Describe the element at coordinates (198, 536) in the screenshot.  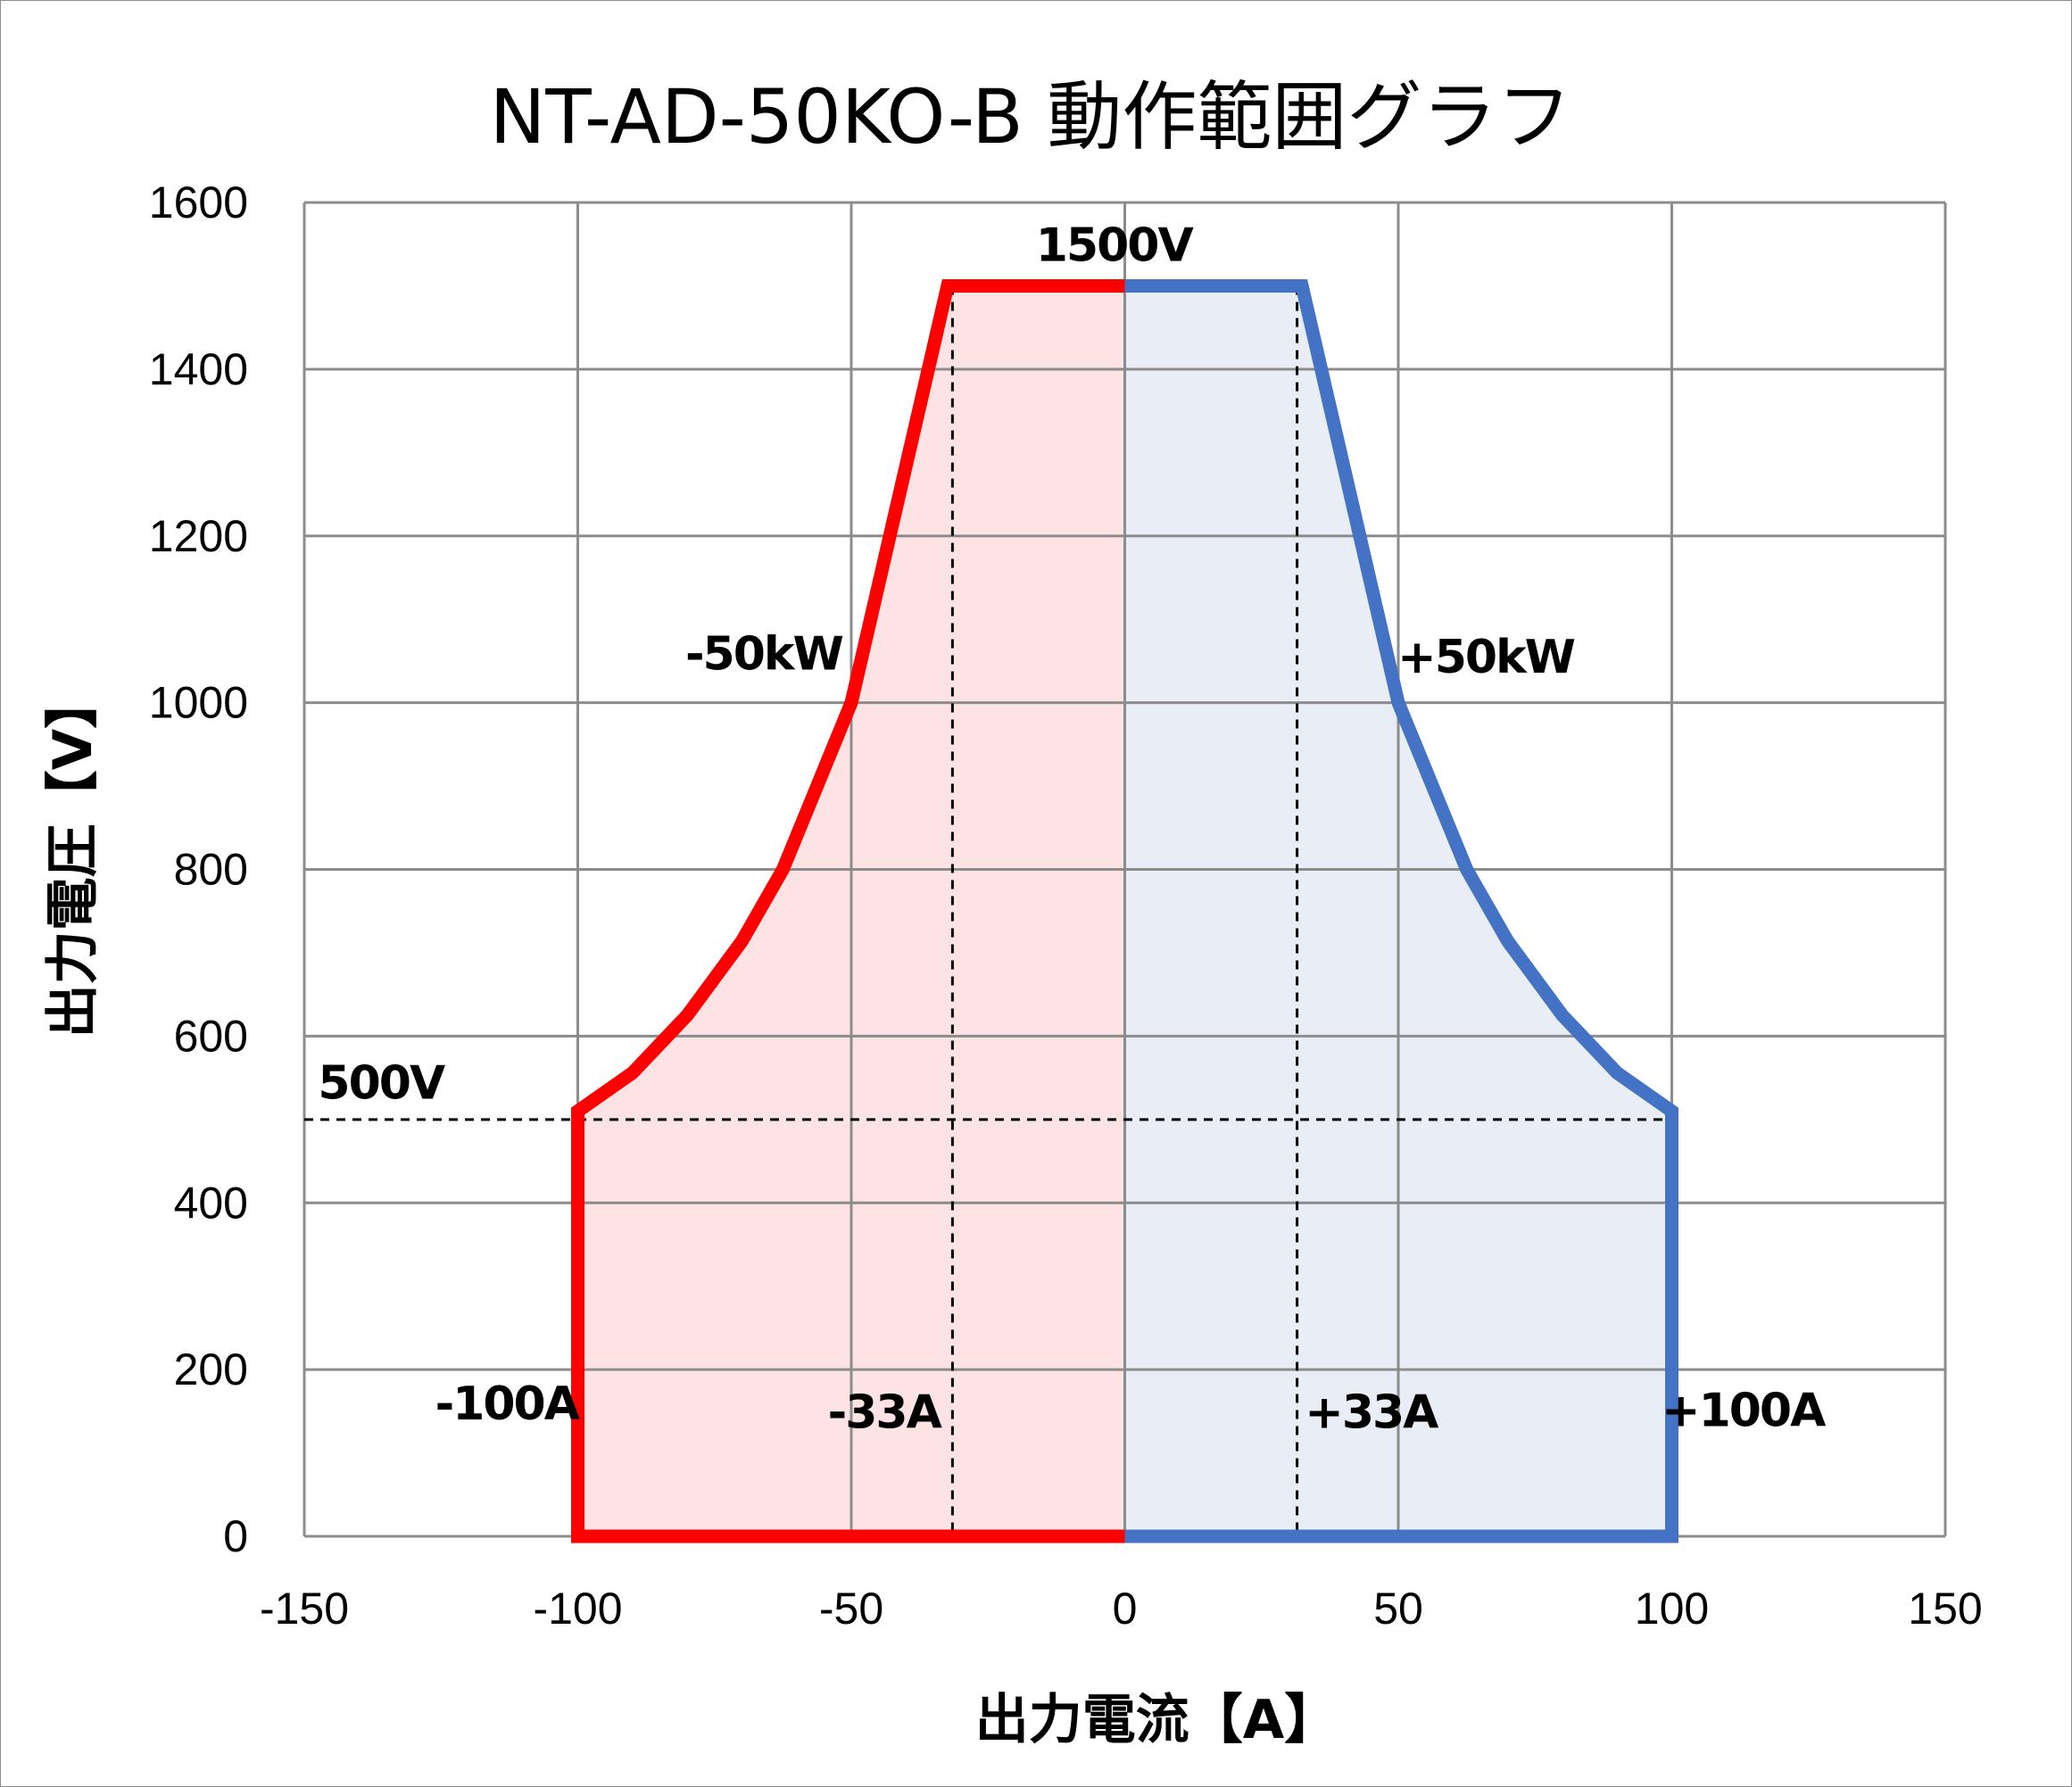
I see `y-tick-label: 1200` at that location.